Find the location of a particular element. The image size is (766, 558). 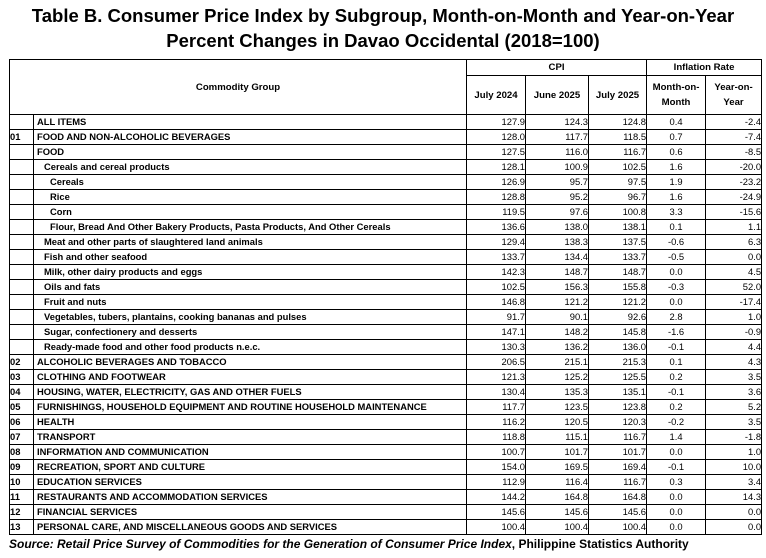

row-cpi-june-2025: 95.7 is located at coordinates (557, 182).